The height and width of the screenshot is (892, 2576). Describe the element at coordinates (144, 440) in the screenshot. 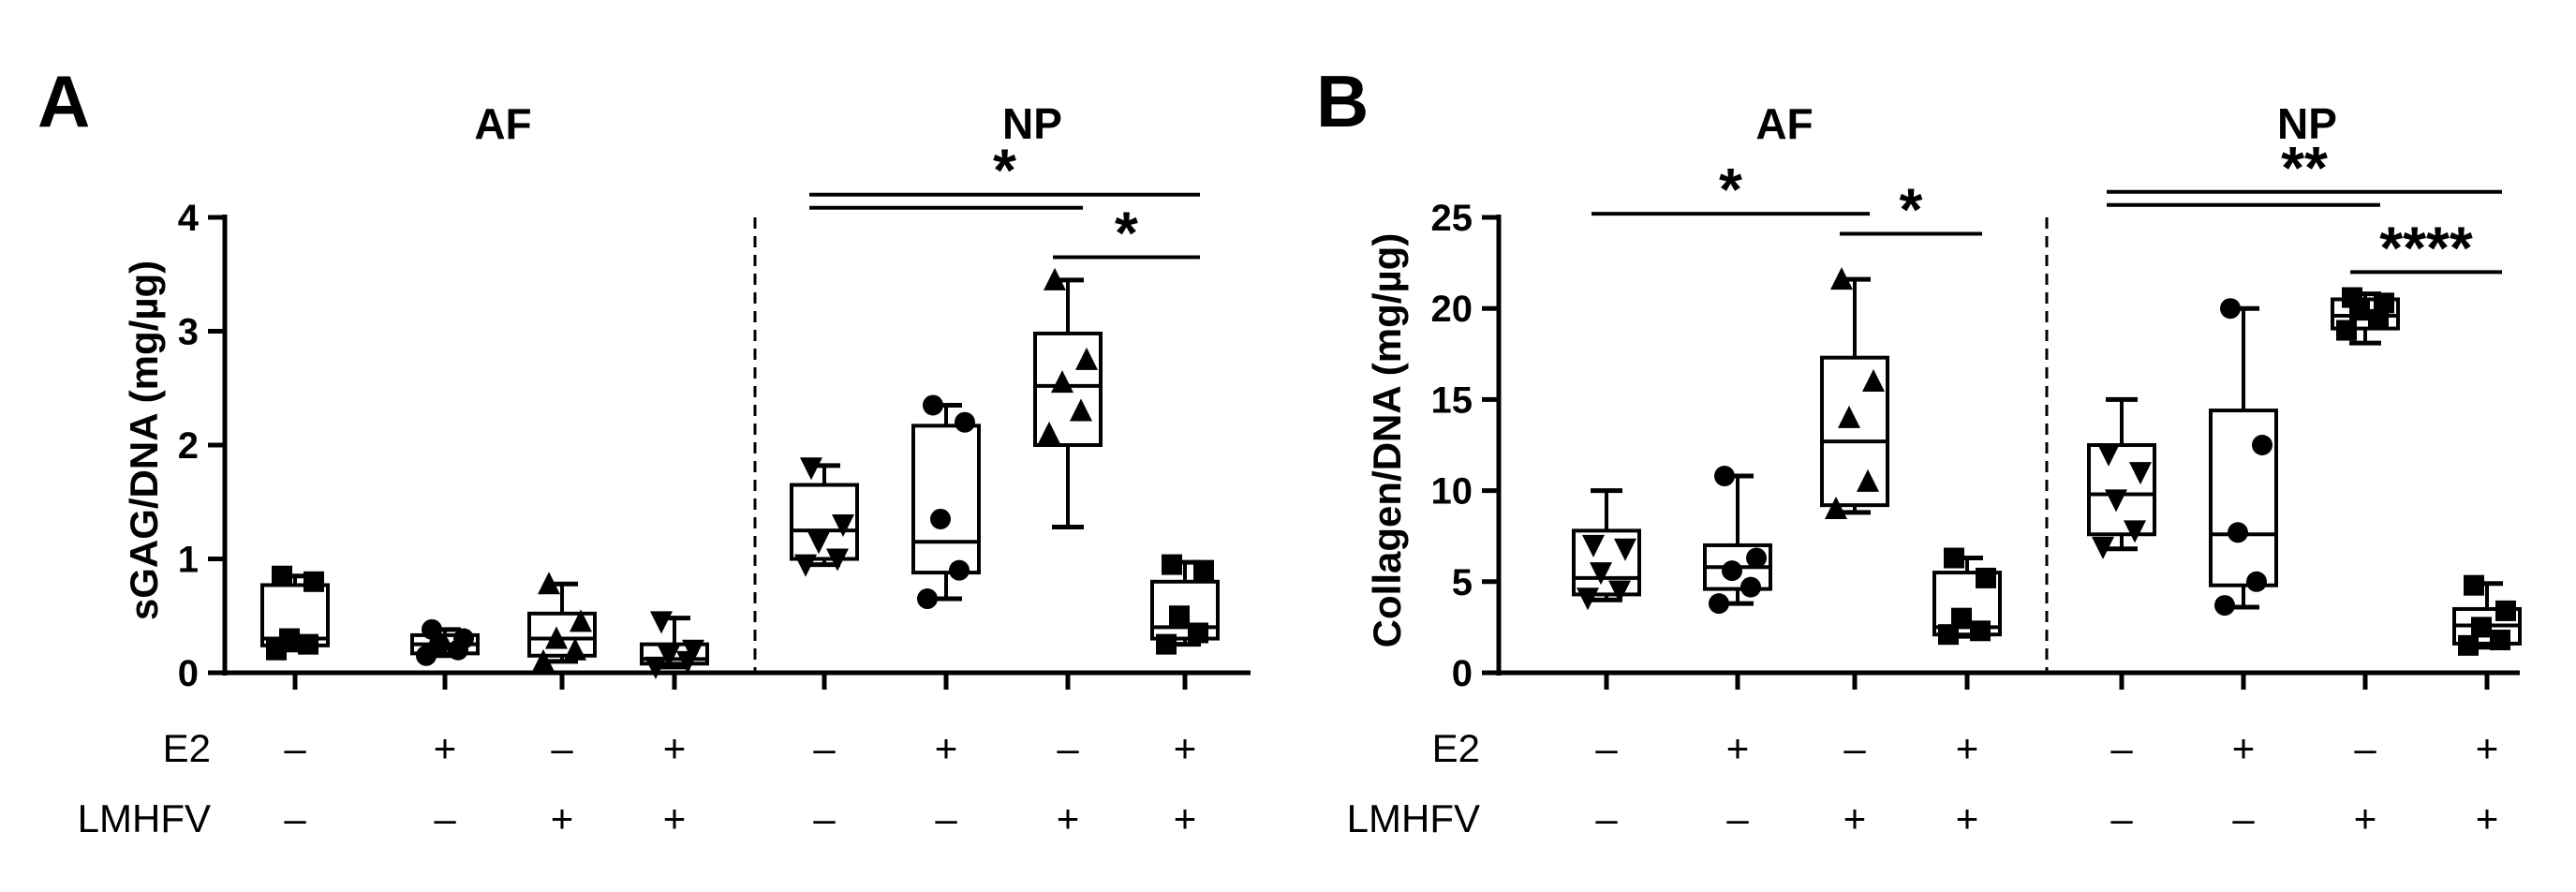

I see `panel-a-y-axis-label: sGAG/DNA (mg/µg)` at that location.